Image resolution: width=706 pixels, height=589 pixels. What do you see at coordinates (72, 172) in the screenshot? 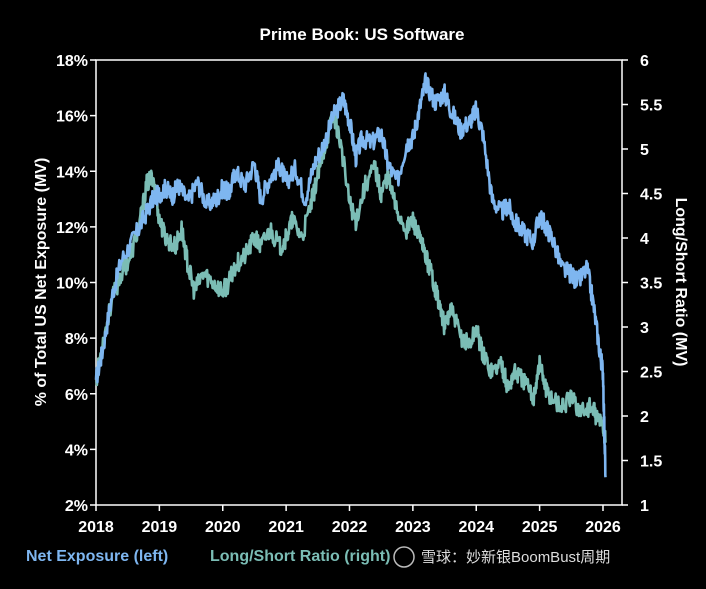
I see `y-tick-label-left: 14%` at bounding box center [72, 172].